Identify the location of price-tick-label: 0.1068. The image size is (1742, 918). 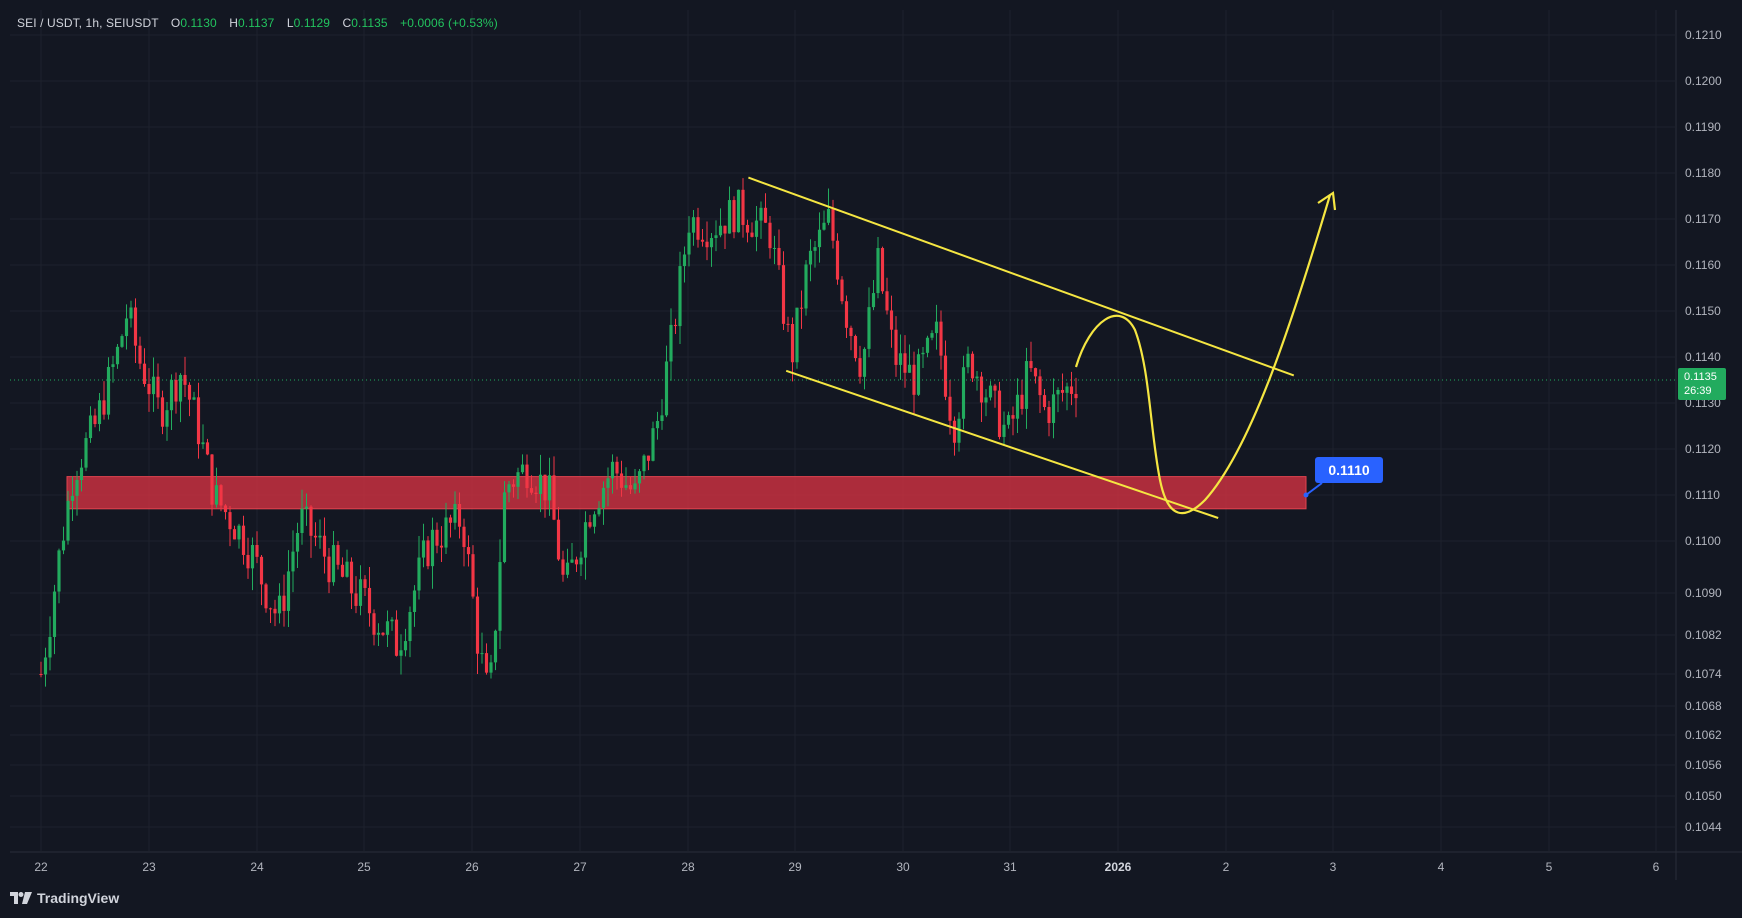
(1703, 706).